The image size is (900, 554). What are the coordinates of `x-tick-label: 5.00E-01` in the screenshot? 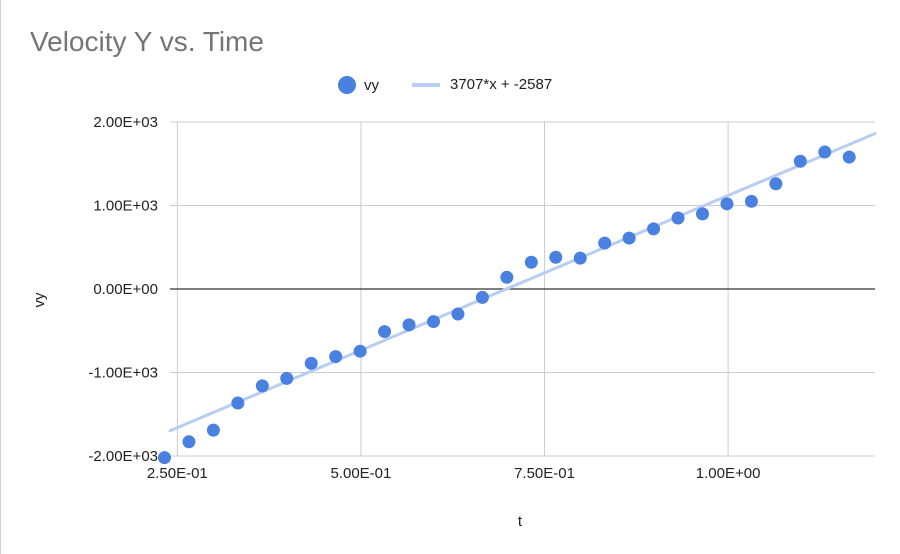 It's located at (360, 473).